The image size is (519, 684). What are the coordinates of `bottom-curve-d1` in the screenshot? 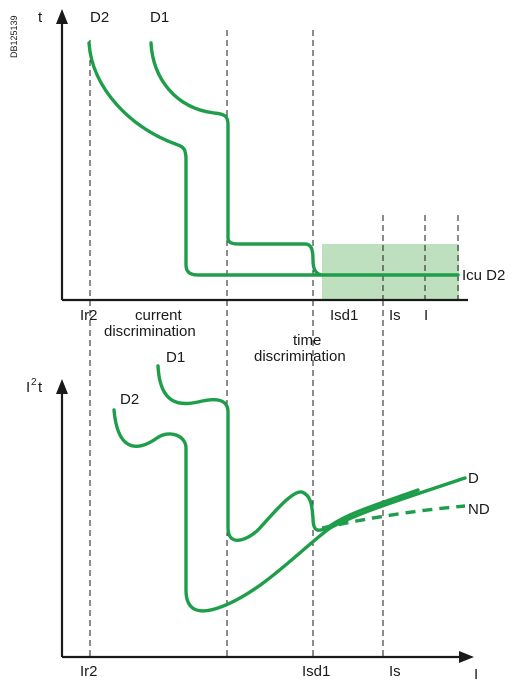 It's located at (288, 453).